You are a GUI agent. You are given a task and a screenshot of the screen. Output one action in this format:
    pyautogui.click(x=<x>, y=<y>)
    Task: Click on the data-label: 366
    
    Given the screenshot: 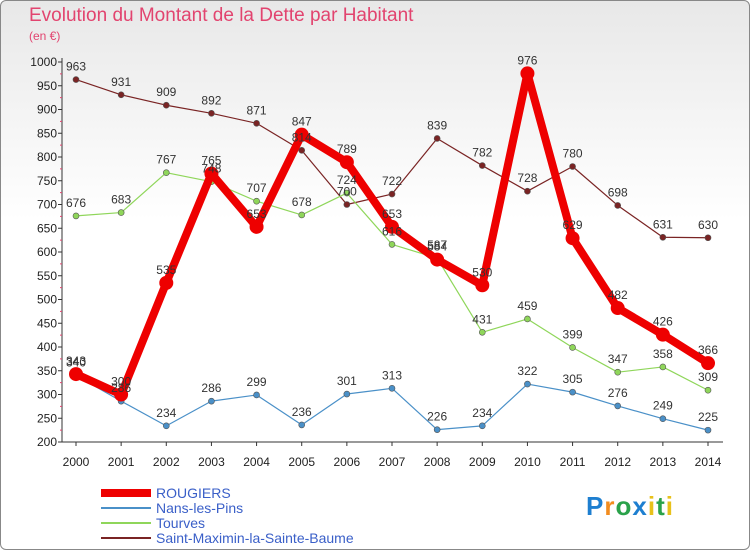 What is the action you would take?
    pyautogui.click(x=708, y=350)
    